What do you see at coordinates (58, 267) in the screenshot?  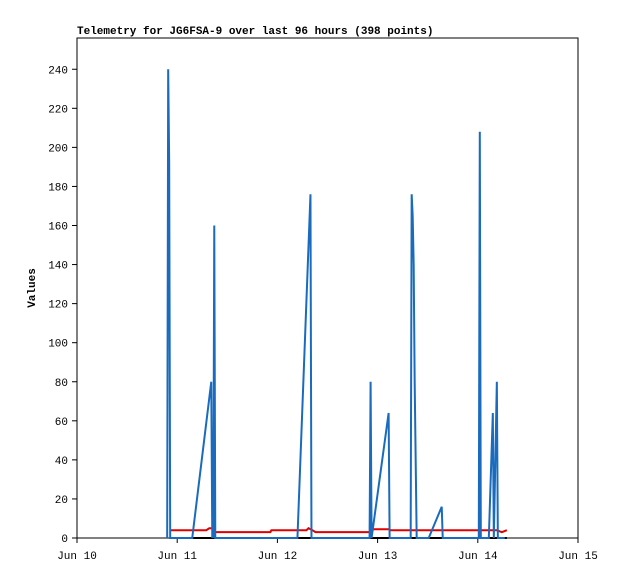 I see `y-tick-label: 140` at bounding box center [58, 267].